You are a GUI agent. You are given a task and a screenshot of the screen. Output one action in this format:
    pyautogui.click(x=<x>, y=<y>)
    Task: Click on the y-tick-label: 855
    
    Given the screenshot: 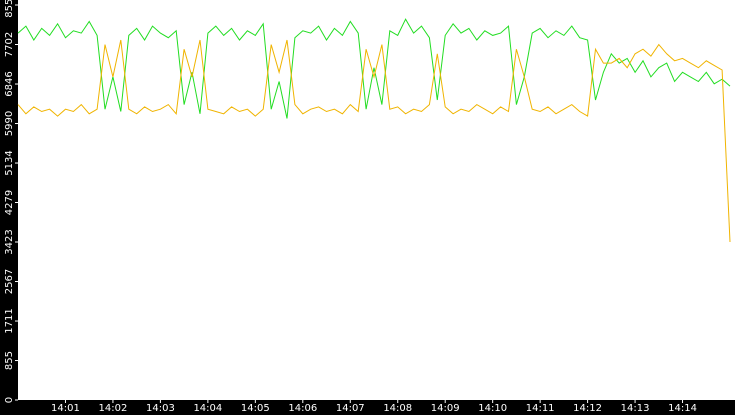 What is the action you would take?
    pyautogui.click(x=9, y=360)
    